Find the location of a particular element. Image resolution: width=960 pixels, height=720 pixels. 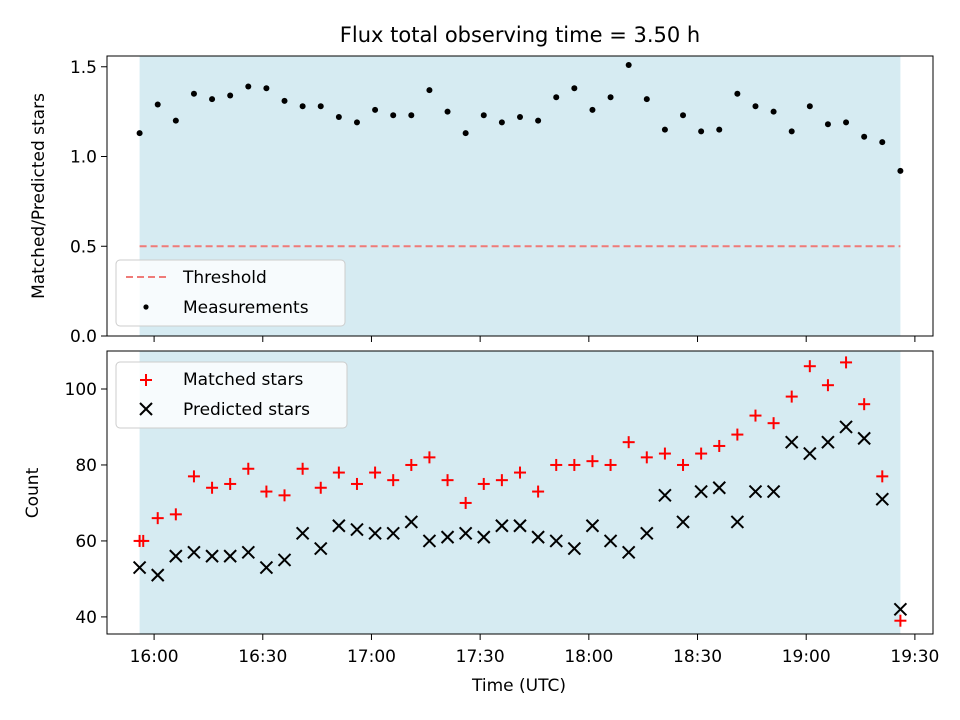

y-tick-label: 0.0 is located at coordinates (83, 337).